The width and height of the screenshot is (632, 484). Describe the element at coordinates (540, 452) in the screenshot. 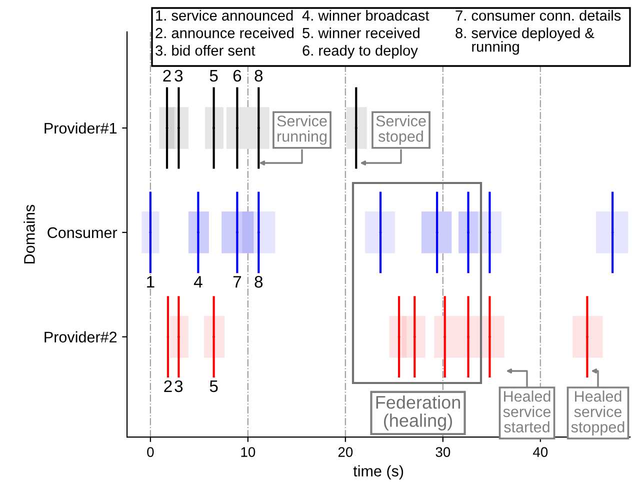

I see `x-tick-label: 40` at that location.